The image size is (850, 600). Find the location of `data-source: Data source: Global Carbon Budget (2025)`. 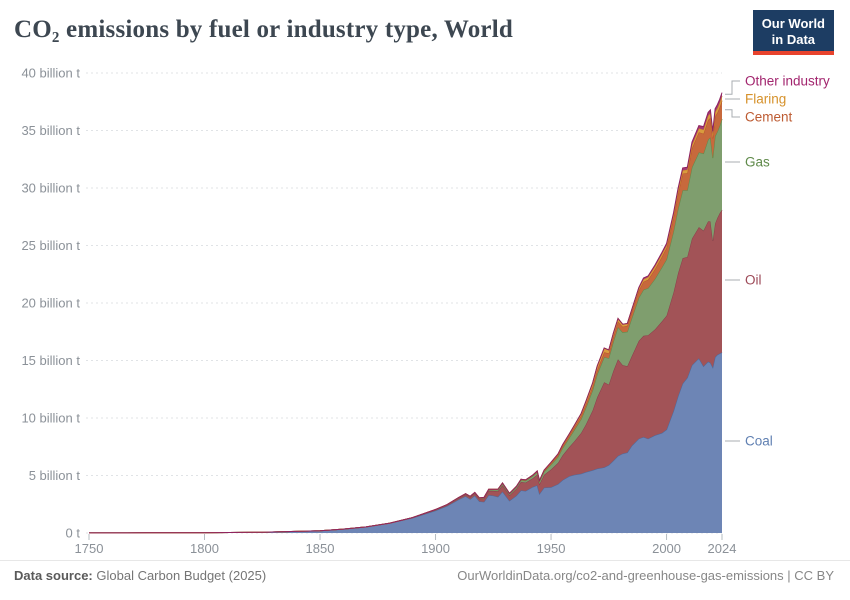

data-source: Data source: Global Carbon Budget (2025) is located at coordinates (140, 575).